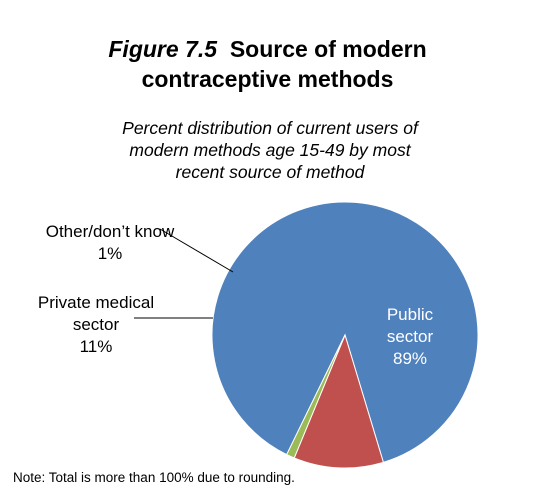 The width and height of the screenshot is (535, 501). I want to click on slice-other-dont-know, so click(316, 396).